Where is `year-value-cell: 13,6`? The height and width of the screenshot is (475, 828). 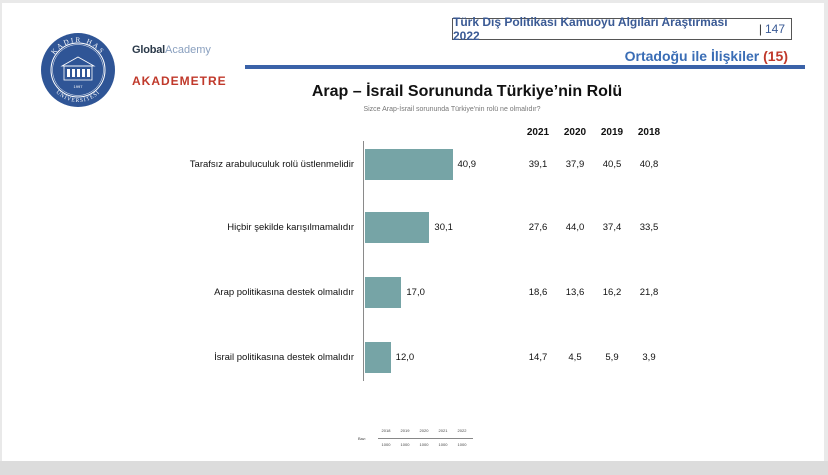 year-value-cell: 13,6 is located at coordinates (575, 292).